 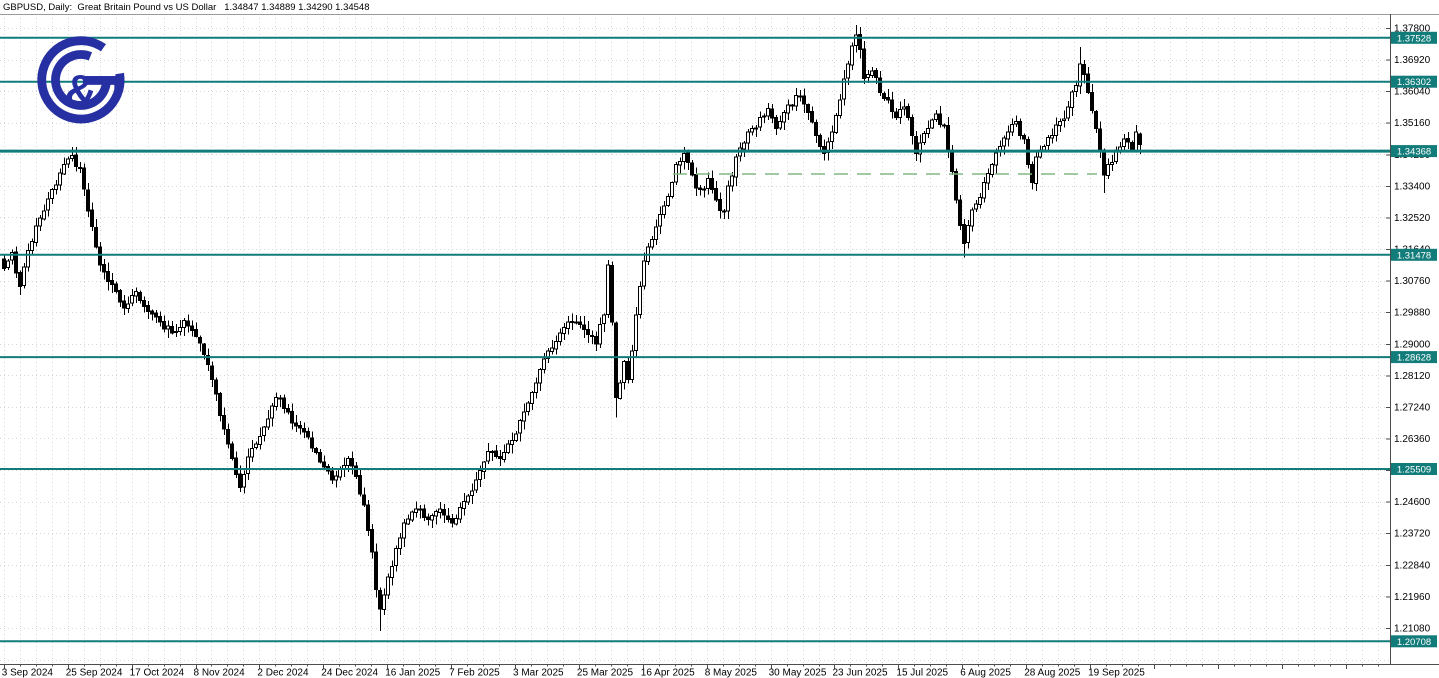 I want to click on logo-outer-arc, so click(x=81, y=80).